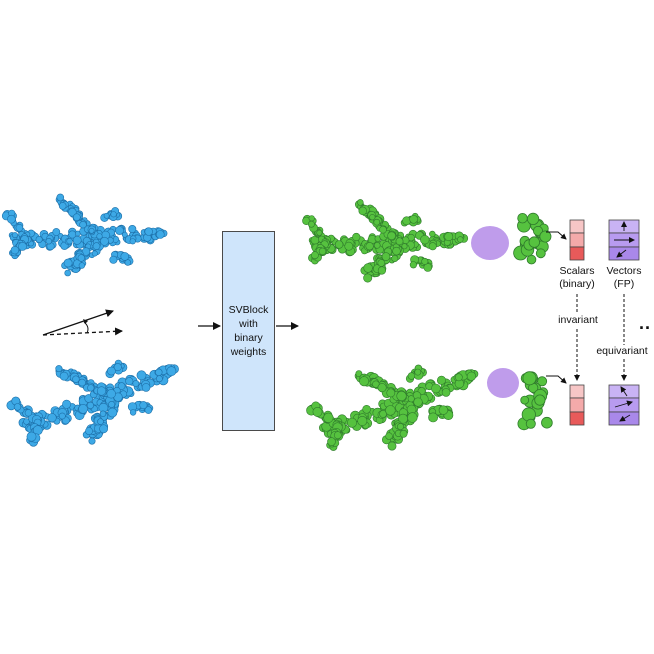  What do you see at coordinates (622, 351) in the screenshot?
I see `equivariant-label: equivariant` at bounding box center [622, 351].